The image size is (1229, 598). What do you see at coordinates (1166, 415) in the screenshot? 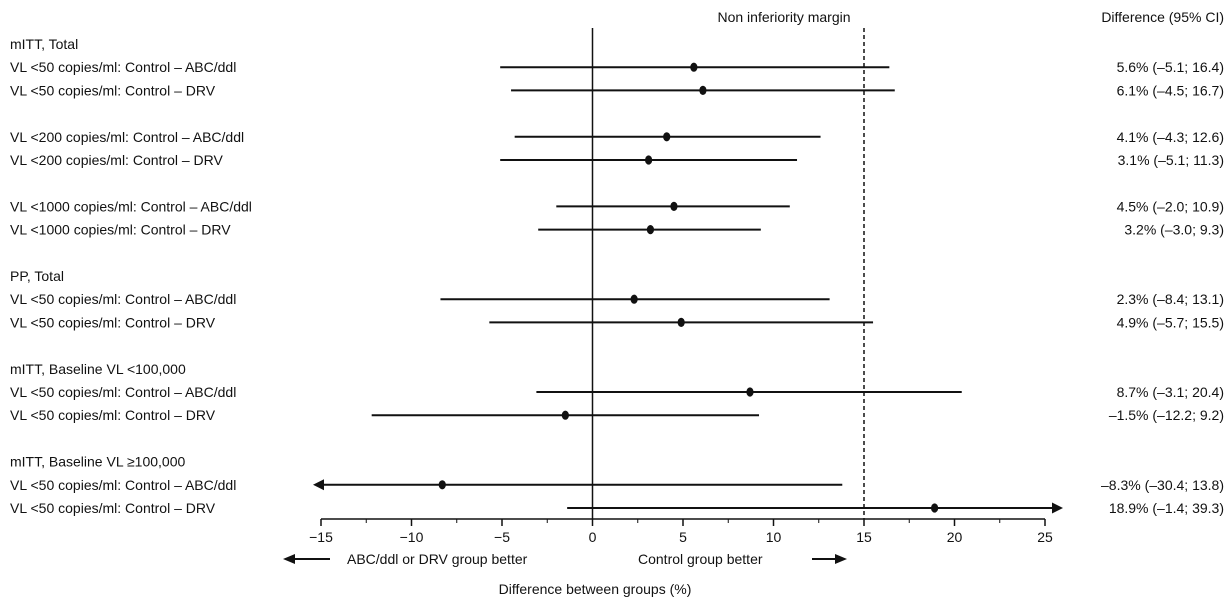
I see `ci-value: –1.5% (–12.2; 9.2)` at bounding box center [1166, 415].